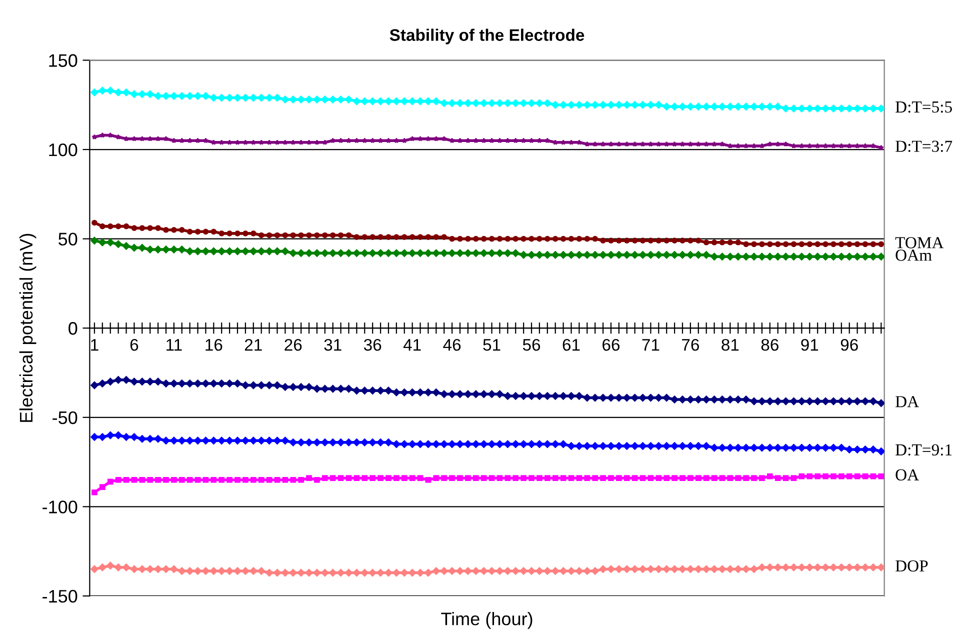 The width and height of the screenshot is (975, 634). Describe the element at coordinates (253, 344) in the screenshot. I see `x-tick-label: 21` at that location.